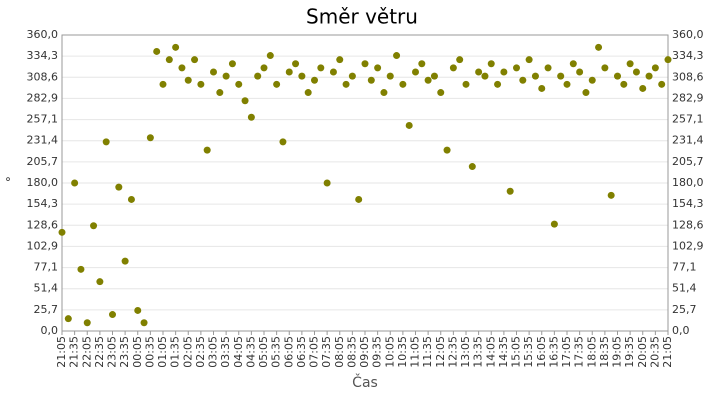  What do you see at coordinates (415, 352) in the screenshot?
I see `x-tick-label: 11:05` at bounding box center [415, 352].